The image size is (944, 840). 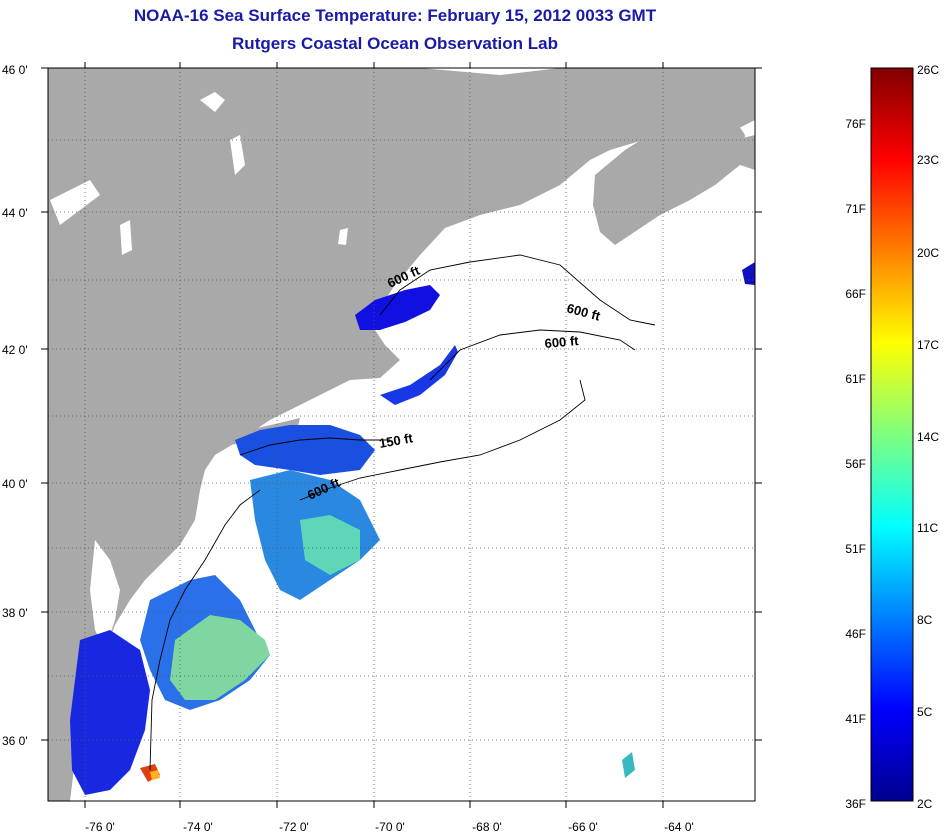 I want to click on colorbar-c-label: 17C, so click(x=928, y=345).